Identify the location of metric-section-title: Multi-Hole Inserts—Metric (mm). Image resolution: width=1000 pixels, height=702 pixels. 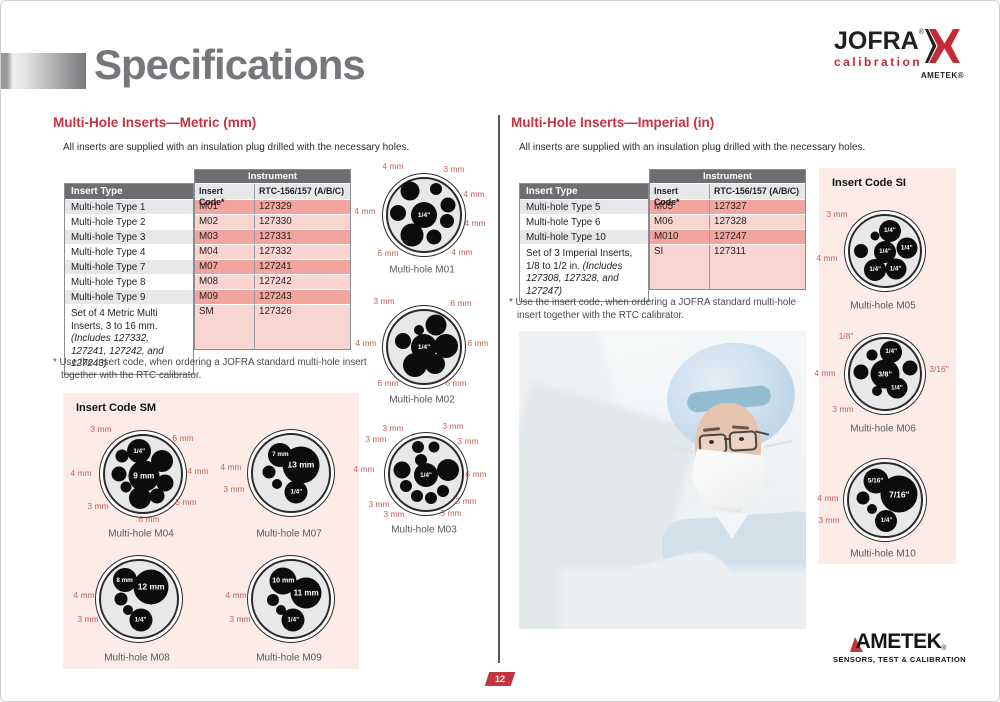
(155, 122).